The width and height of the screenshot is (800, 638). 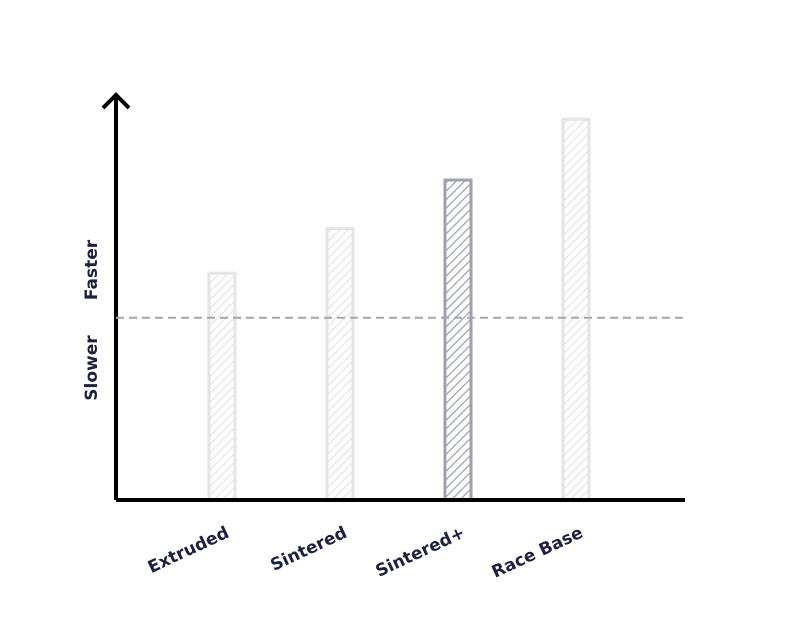 I want to click on x-tick-label: Race Base, so click(x=537, y=553).